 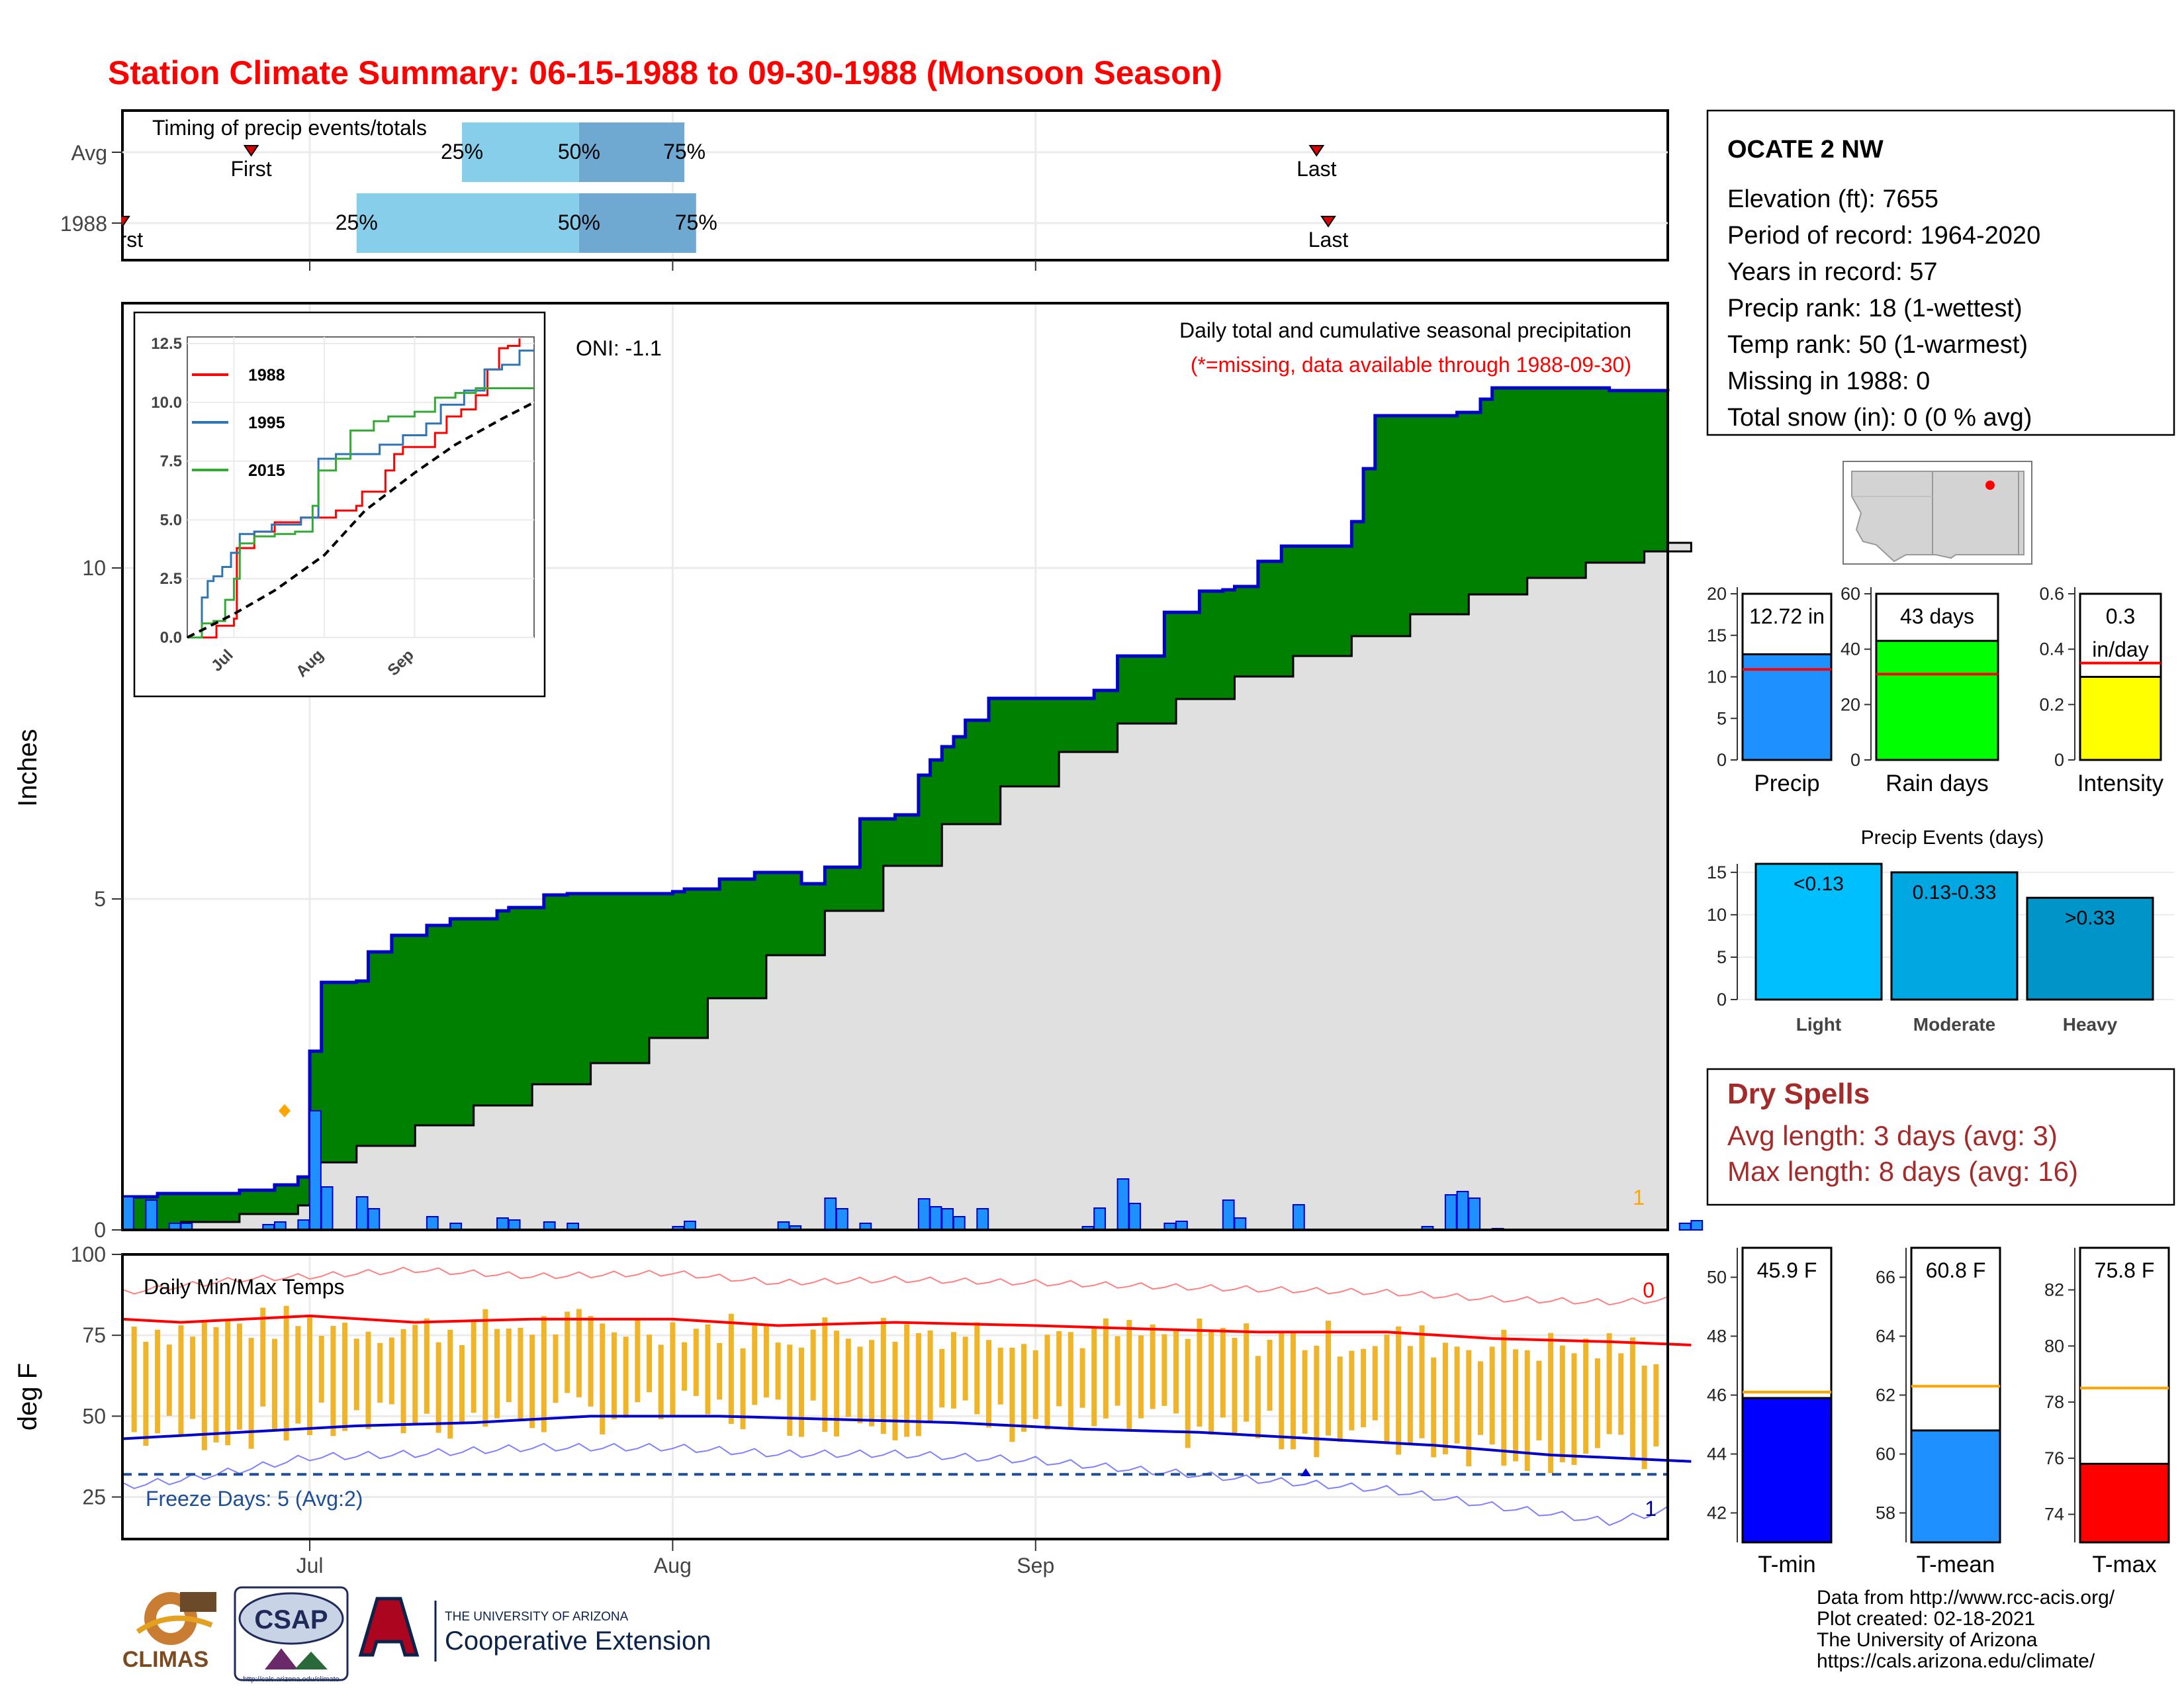 I want to click on inset-series-1995, so click(x=360, y=494).